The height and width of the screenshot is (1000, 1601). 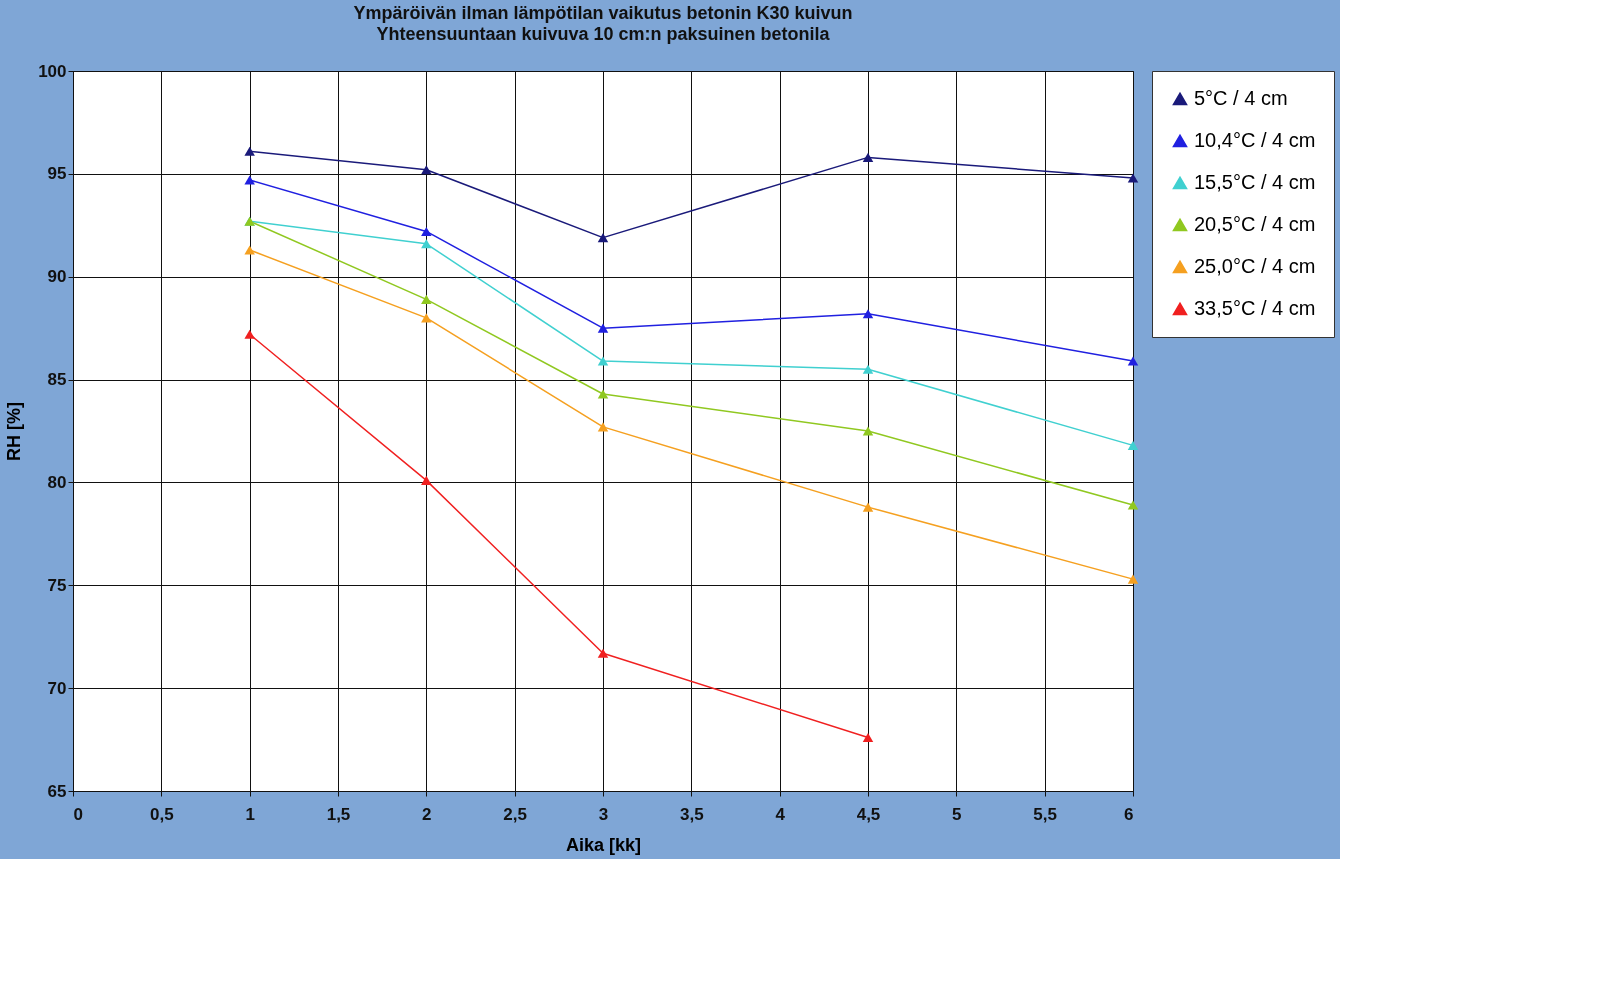 What do you see at coordinates (57, 380) in the screenshot?
I see `y-tick-label: 85` at bounding box center [57, 380].